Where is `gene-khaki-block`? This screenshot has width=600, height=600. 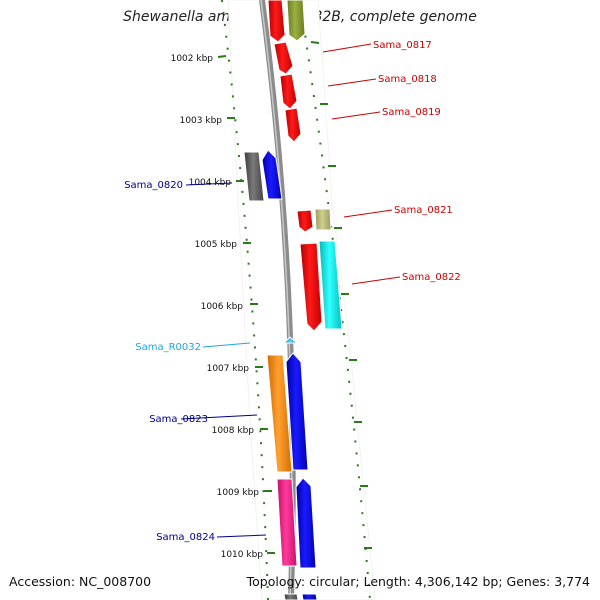 gene-khaki-block is located at coordinates (323, 219).